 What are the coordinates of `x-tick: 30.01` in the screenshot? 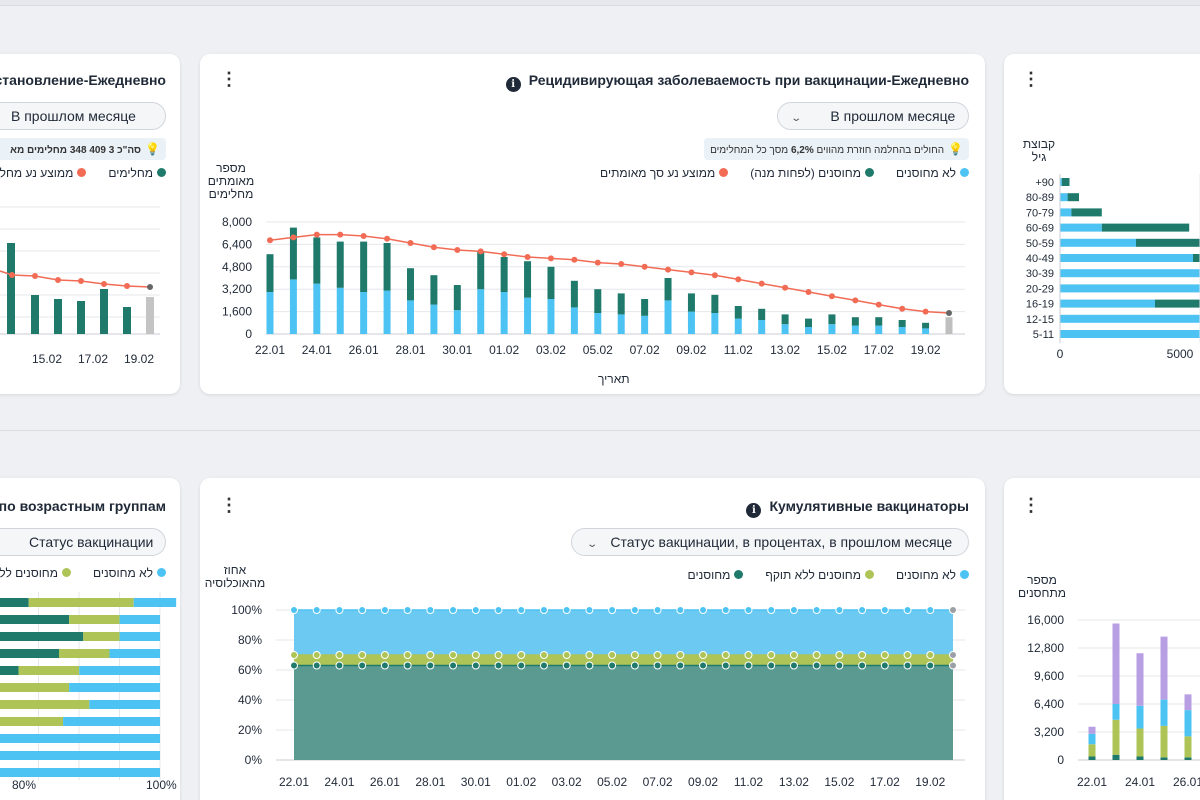 It's located at (476, 782).